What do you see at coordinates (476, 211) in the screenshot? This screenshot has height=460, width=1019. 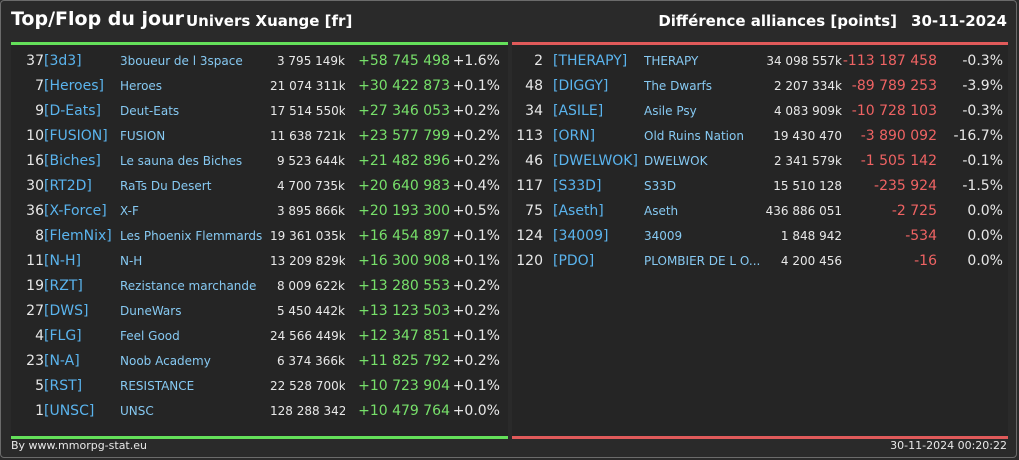 I see `percent-cell: +0.5%` at bounding box center [476, 211].